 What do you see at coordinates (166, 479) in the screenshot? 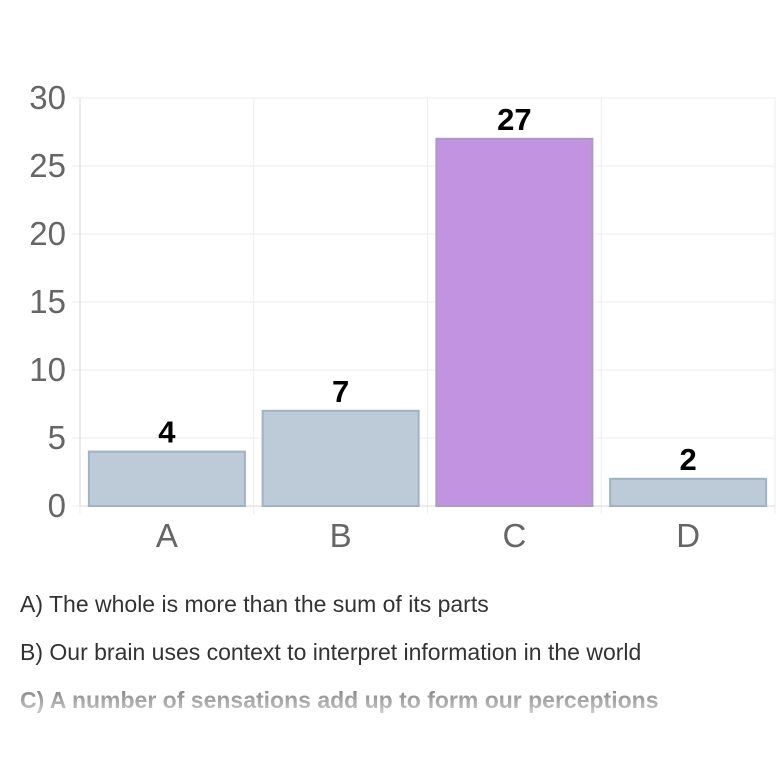
I see `bar-a` at bounding box center [166, 479].